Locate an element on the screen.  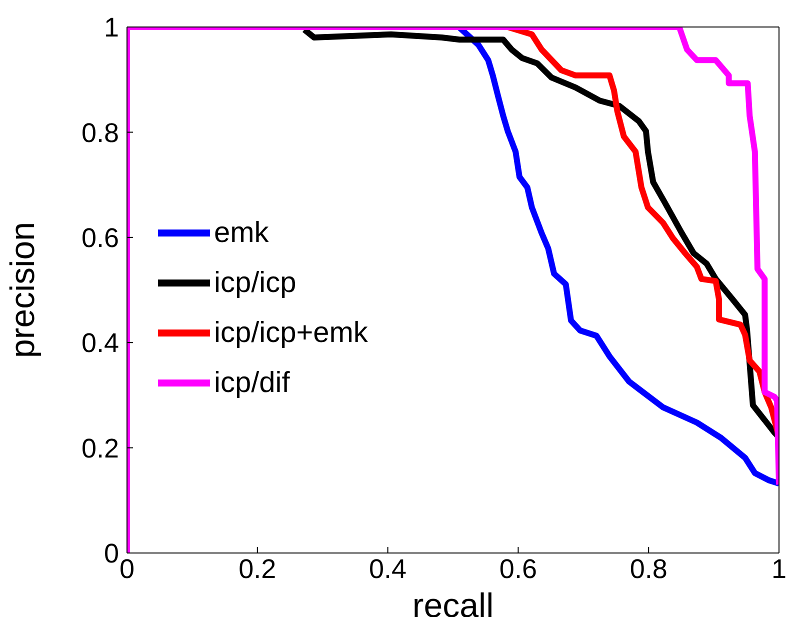
x-tick-label: 1 is located at coordinates (779, 569).